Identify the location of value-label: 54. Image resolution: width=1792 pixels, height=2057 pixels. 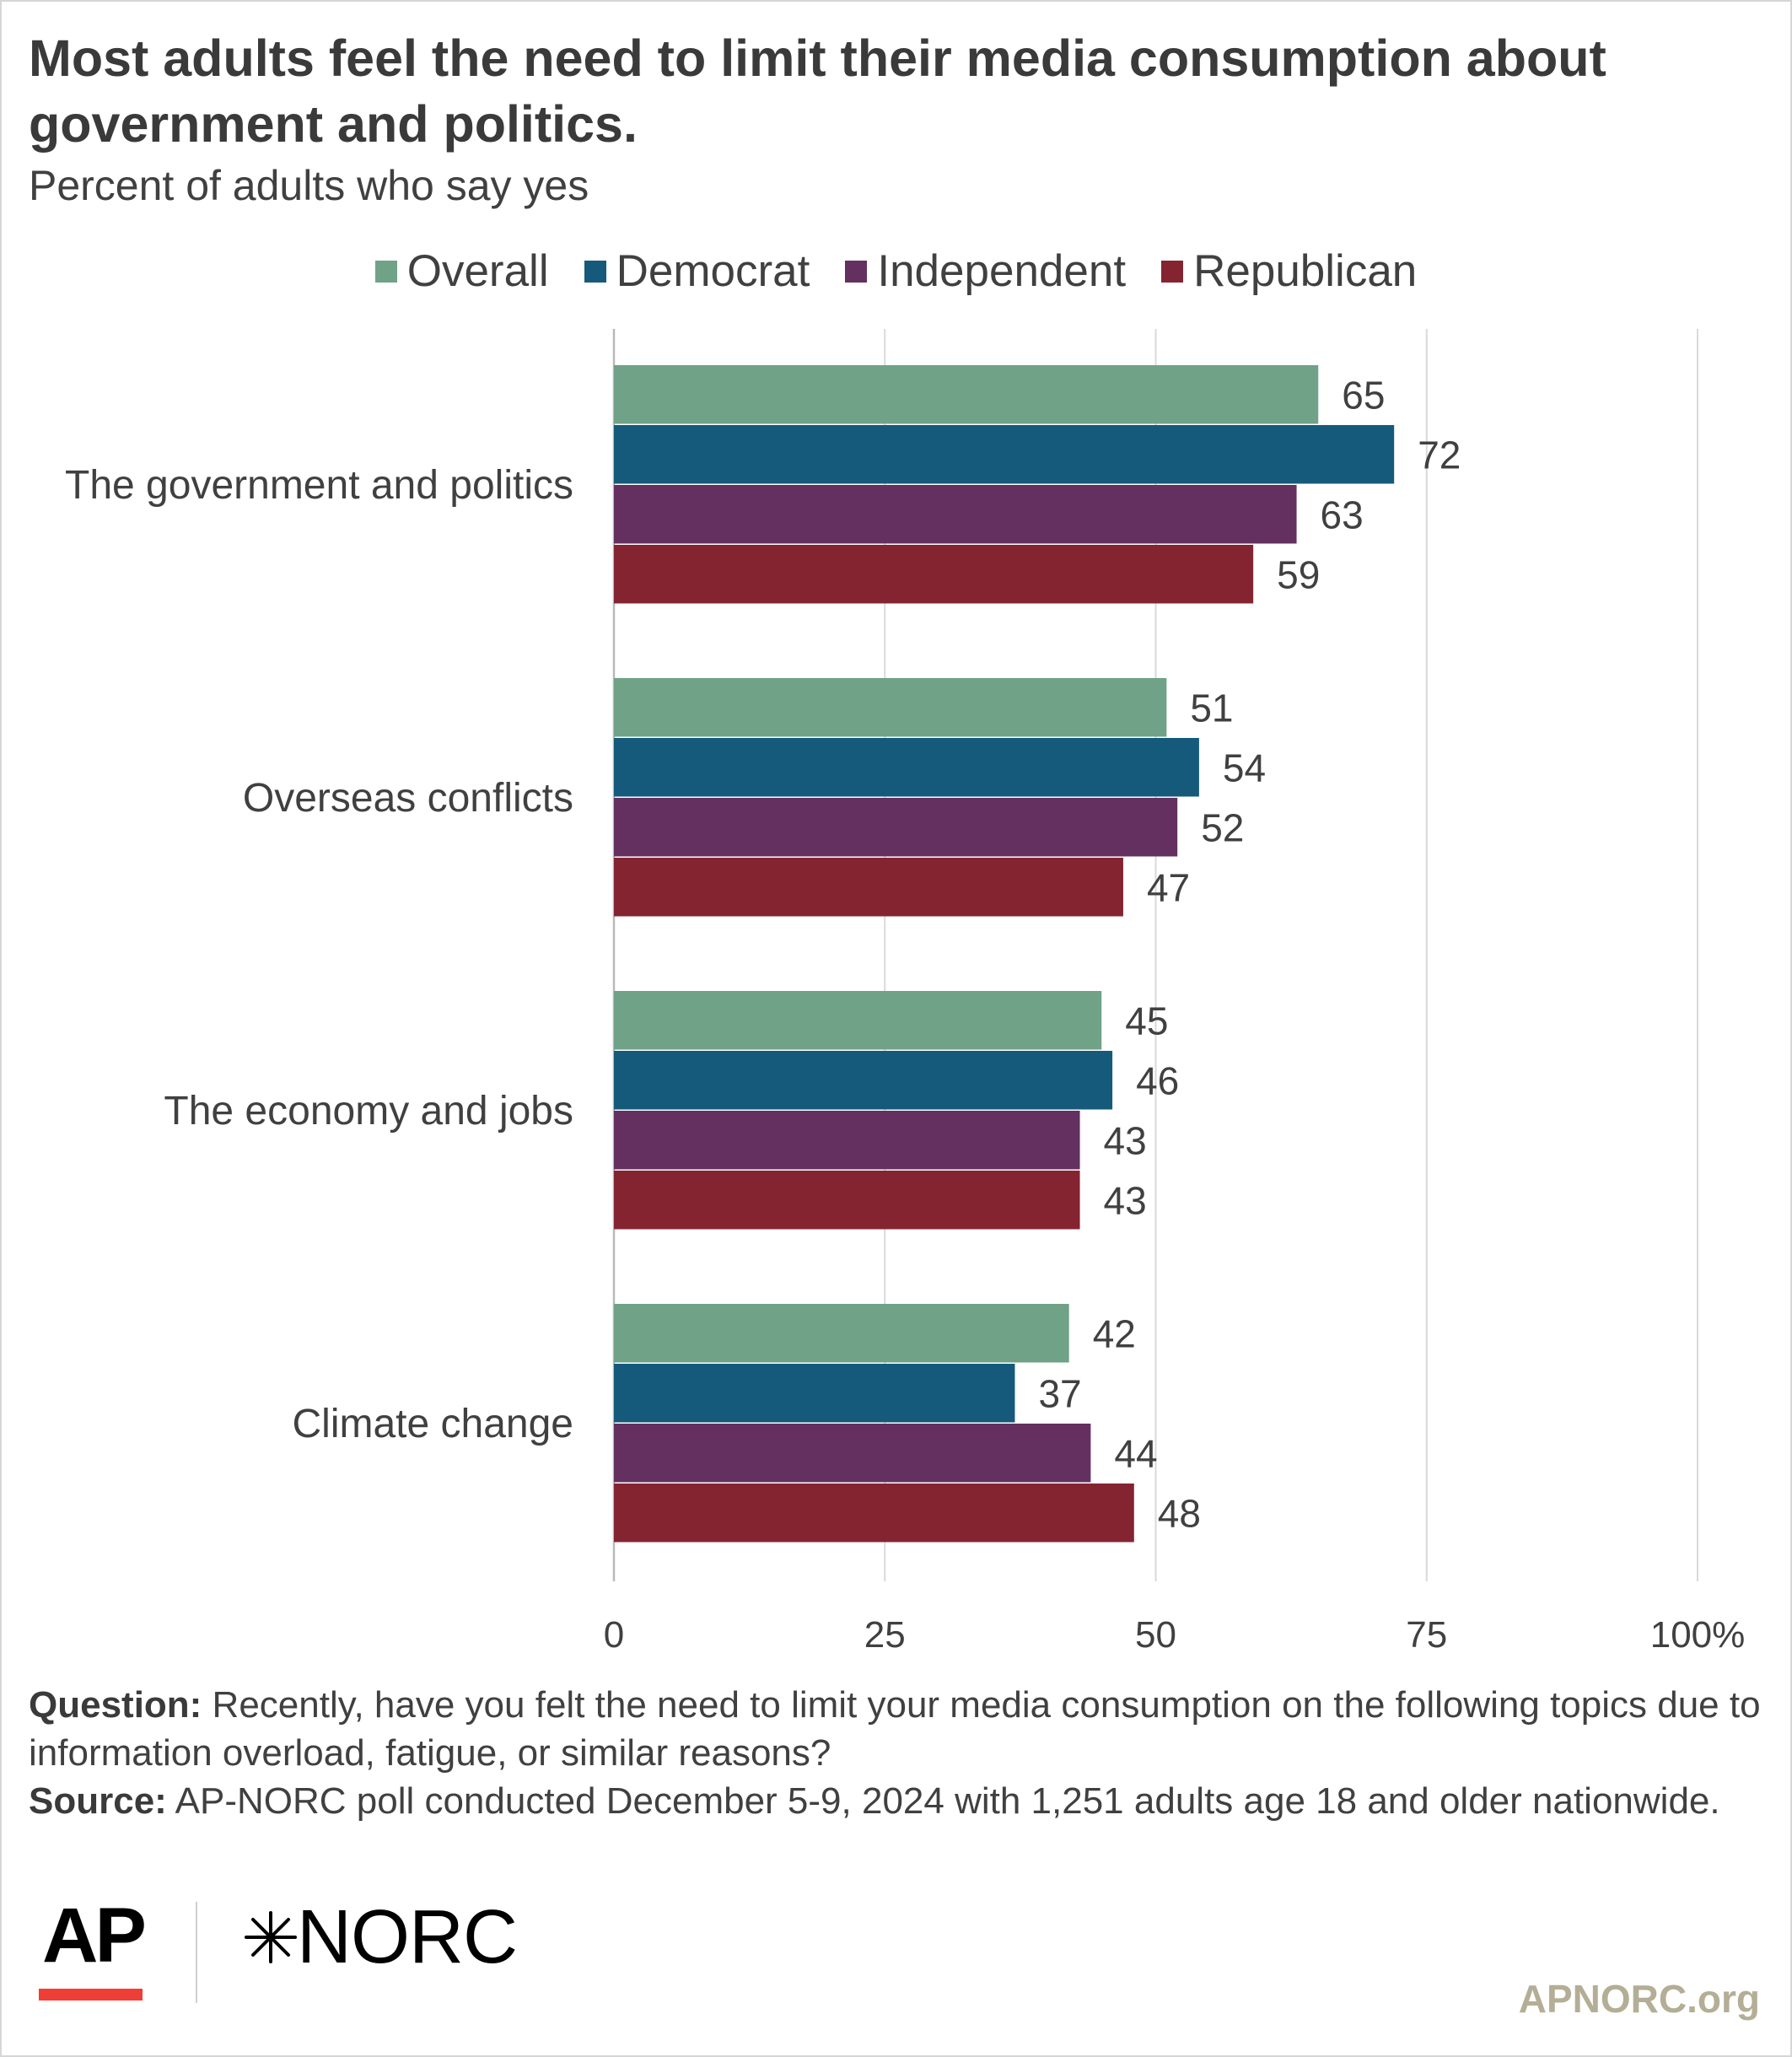
(1244, 768).